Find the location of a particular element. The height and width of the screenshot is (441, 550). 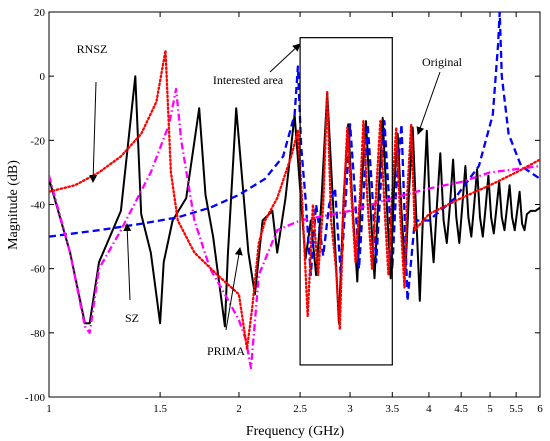

annotation-sz: SZ is located at coordinates (132, 318).